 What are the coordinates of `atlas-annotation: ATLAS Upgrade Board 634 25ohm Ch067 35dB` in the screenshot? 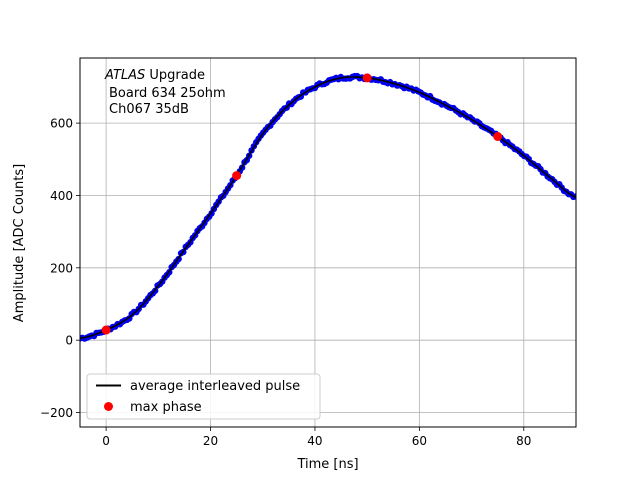 It's located at (165, 92).